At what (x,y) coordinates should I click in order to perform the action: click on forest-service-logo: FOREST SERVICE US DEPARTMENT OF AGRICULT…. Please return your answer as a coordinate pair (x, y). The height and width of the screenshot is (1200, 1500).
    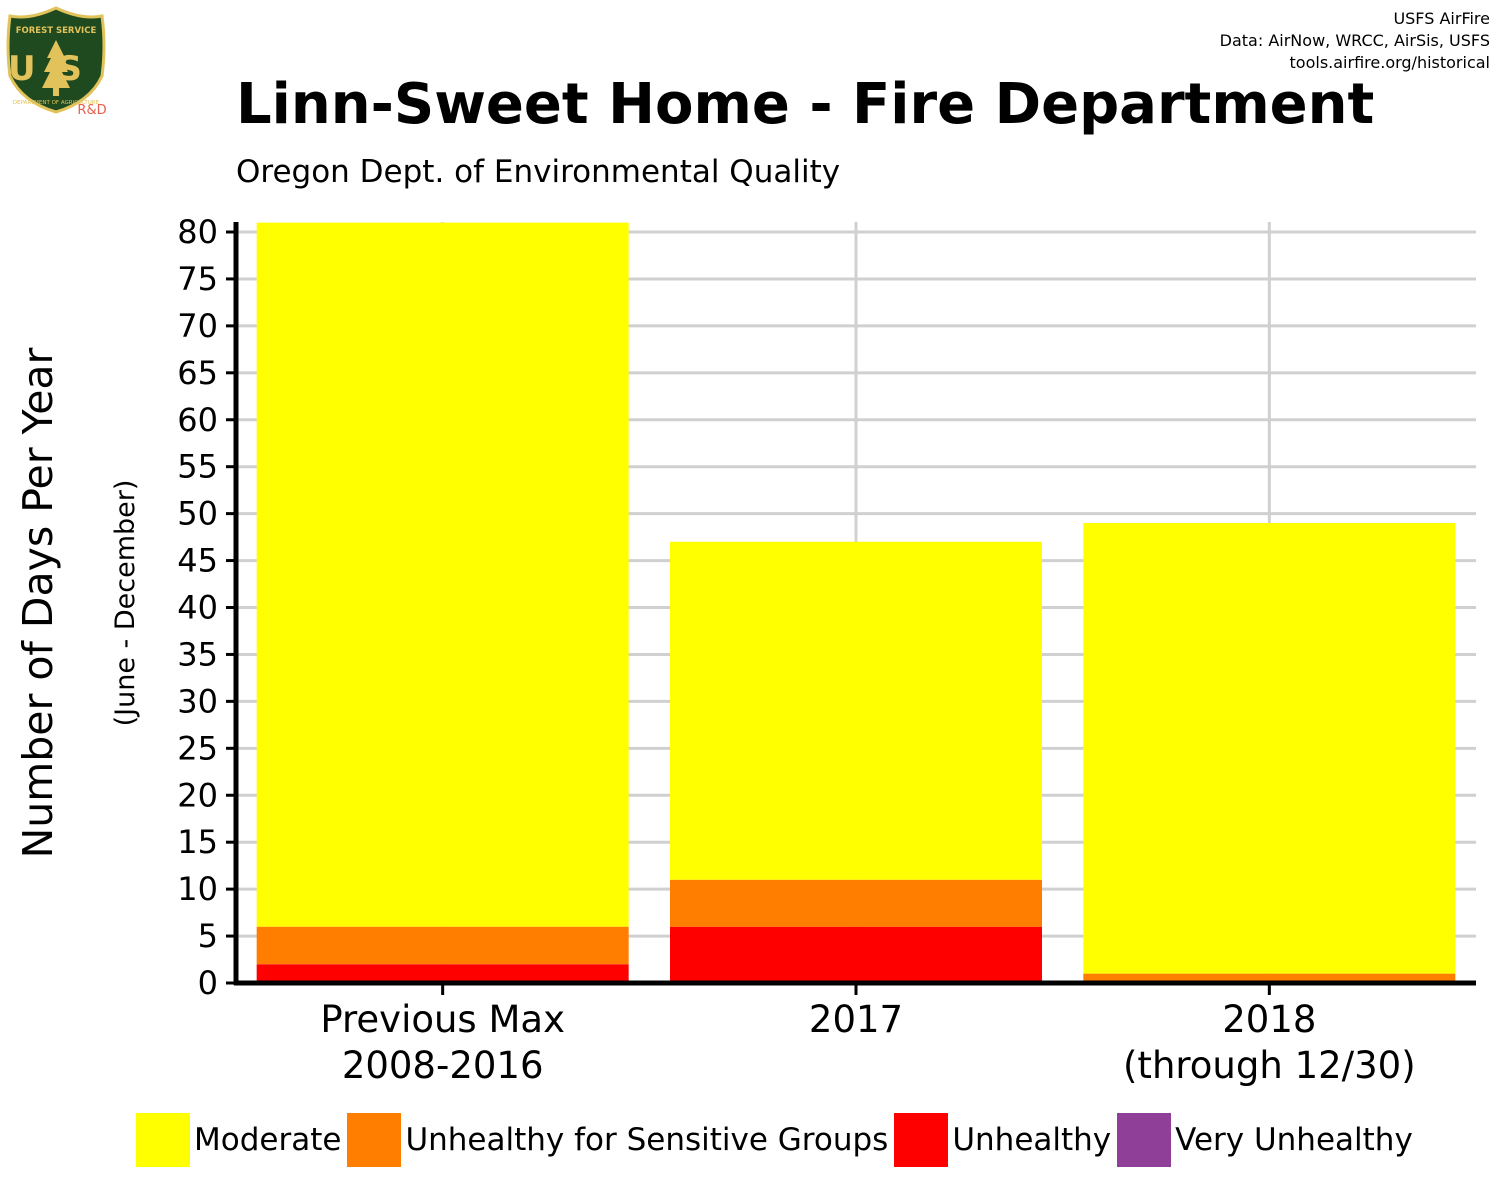
    Looking at the image, I should click on (59, 62).